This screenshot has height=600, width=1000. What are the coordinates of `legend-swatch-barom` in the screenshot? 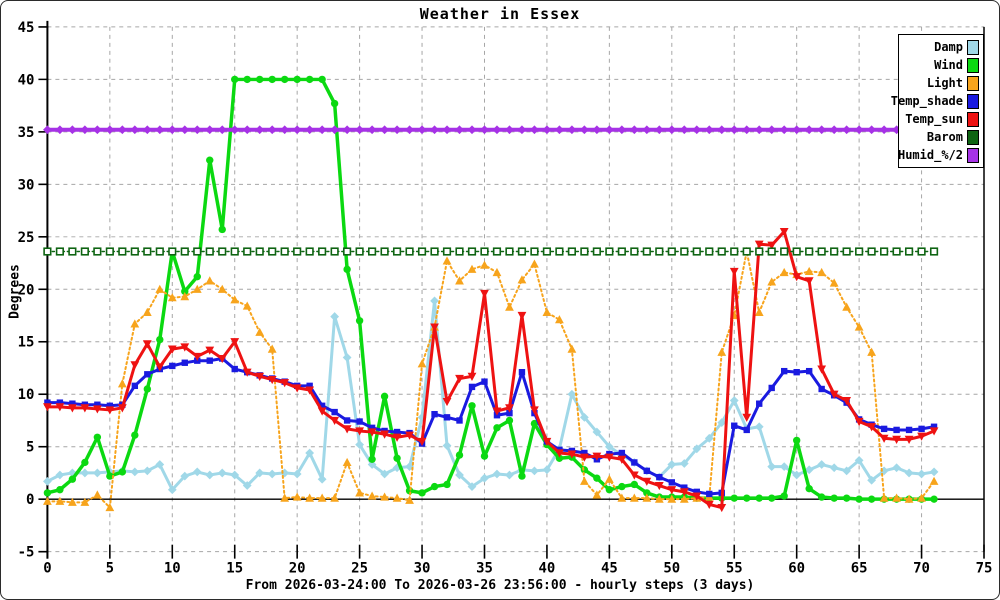 It's located at (973, 137).